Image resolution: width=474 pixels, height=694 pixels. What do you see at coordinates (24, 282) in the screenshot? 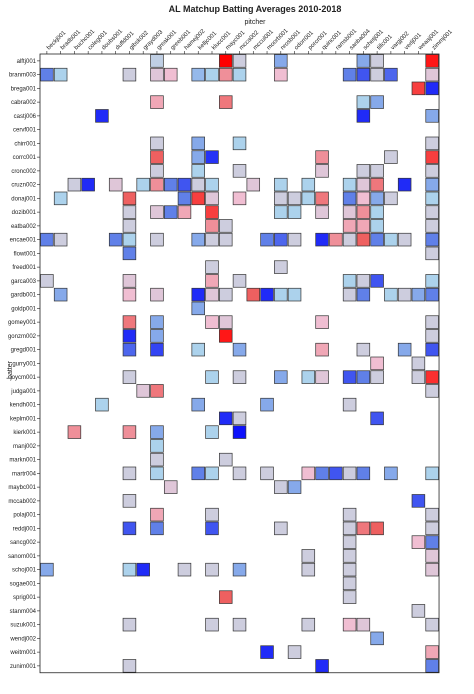
I see `y-tick-label: garca003` at bounding box center [24, 282].